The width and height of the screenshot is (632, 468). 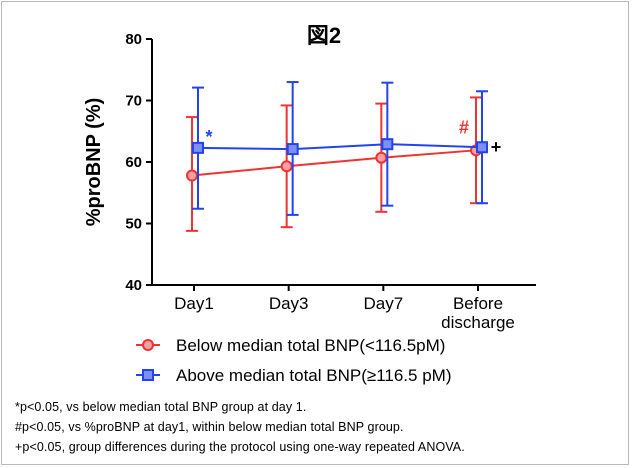 I want to click on annotation-2: +, so click(x=496, y=147).